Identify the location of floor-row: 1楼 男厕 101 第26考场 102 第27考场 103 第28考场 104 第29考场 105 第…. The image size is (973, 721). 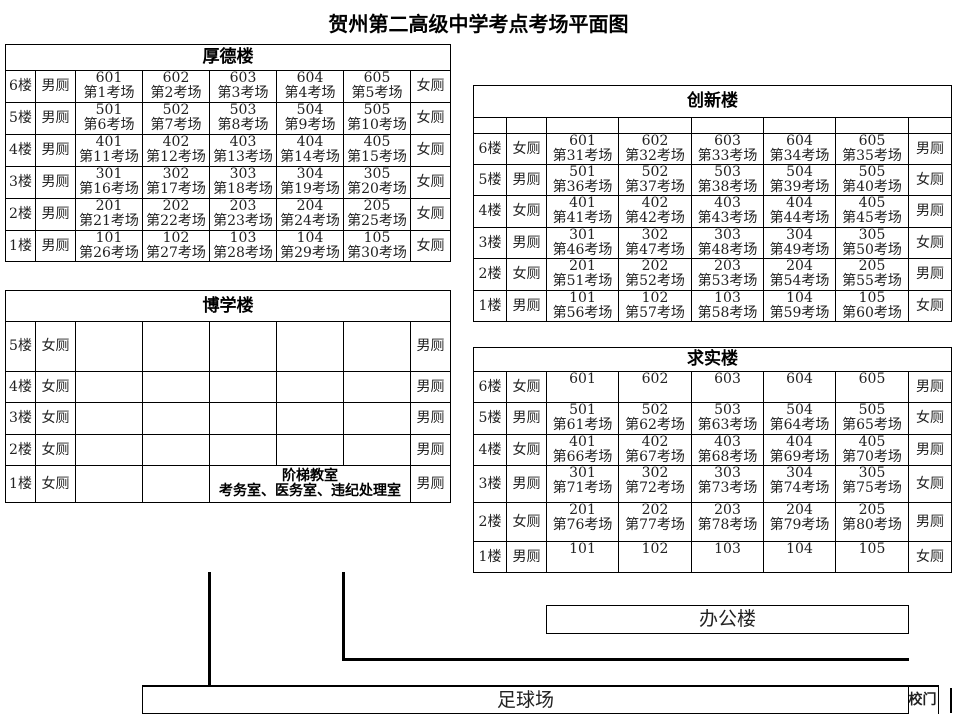
(228, 246).